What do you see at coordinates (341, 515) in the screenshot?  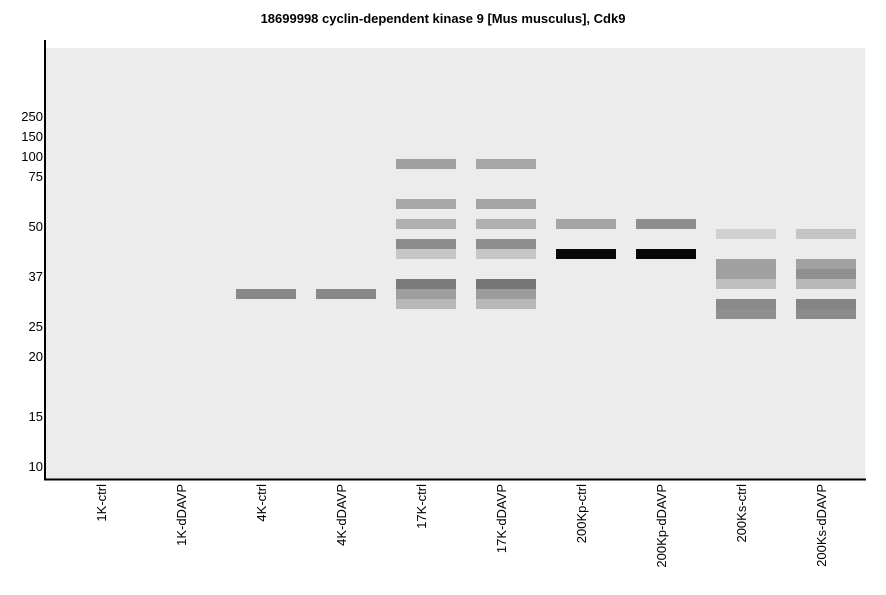 I see `lane-label: 4K-dDAVP` at bounding box center [341, 515].